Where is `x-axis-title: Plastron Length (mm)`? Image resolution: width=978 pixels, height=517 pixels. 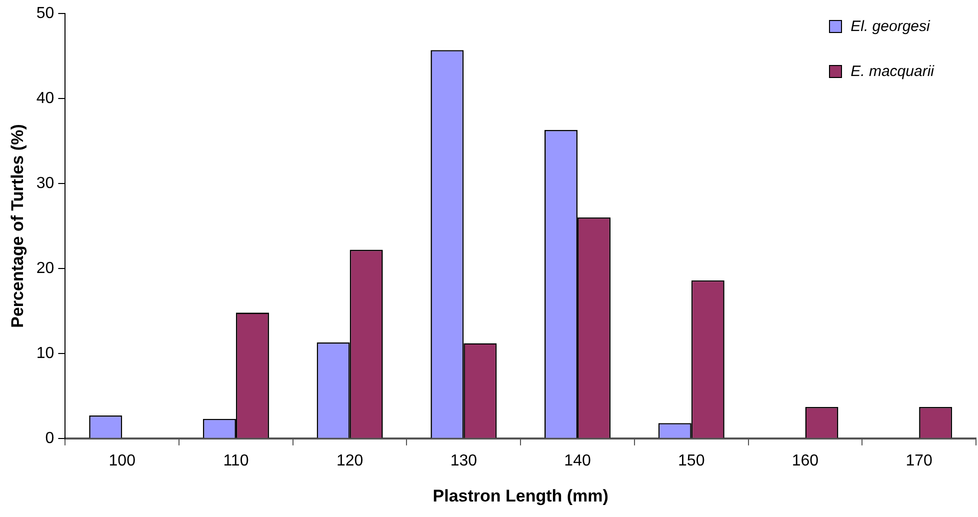 x-axis-title: Plastron Length (mm) is located at coordinates (520, 496).